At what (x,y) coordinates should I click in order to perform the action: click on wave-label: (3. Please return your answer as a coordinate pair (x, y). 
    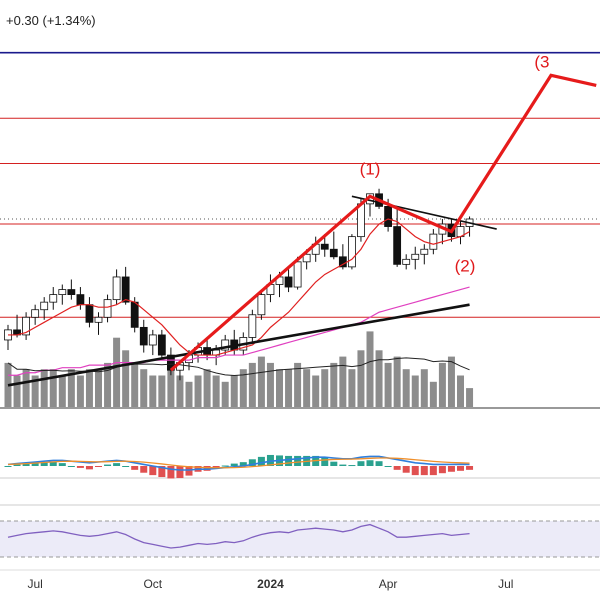
    Looking at the image, I should click on (541, 61).